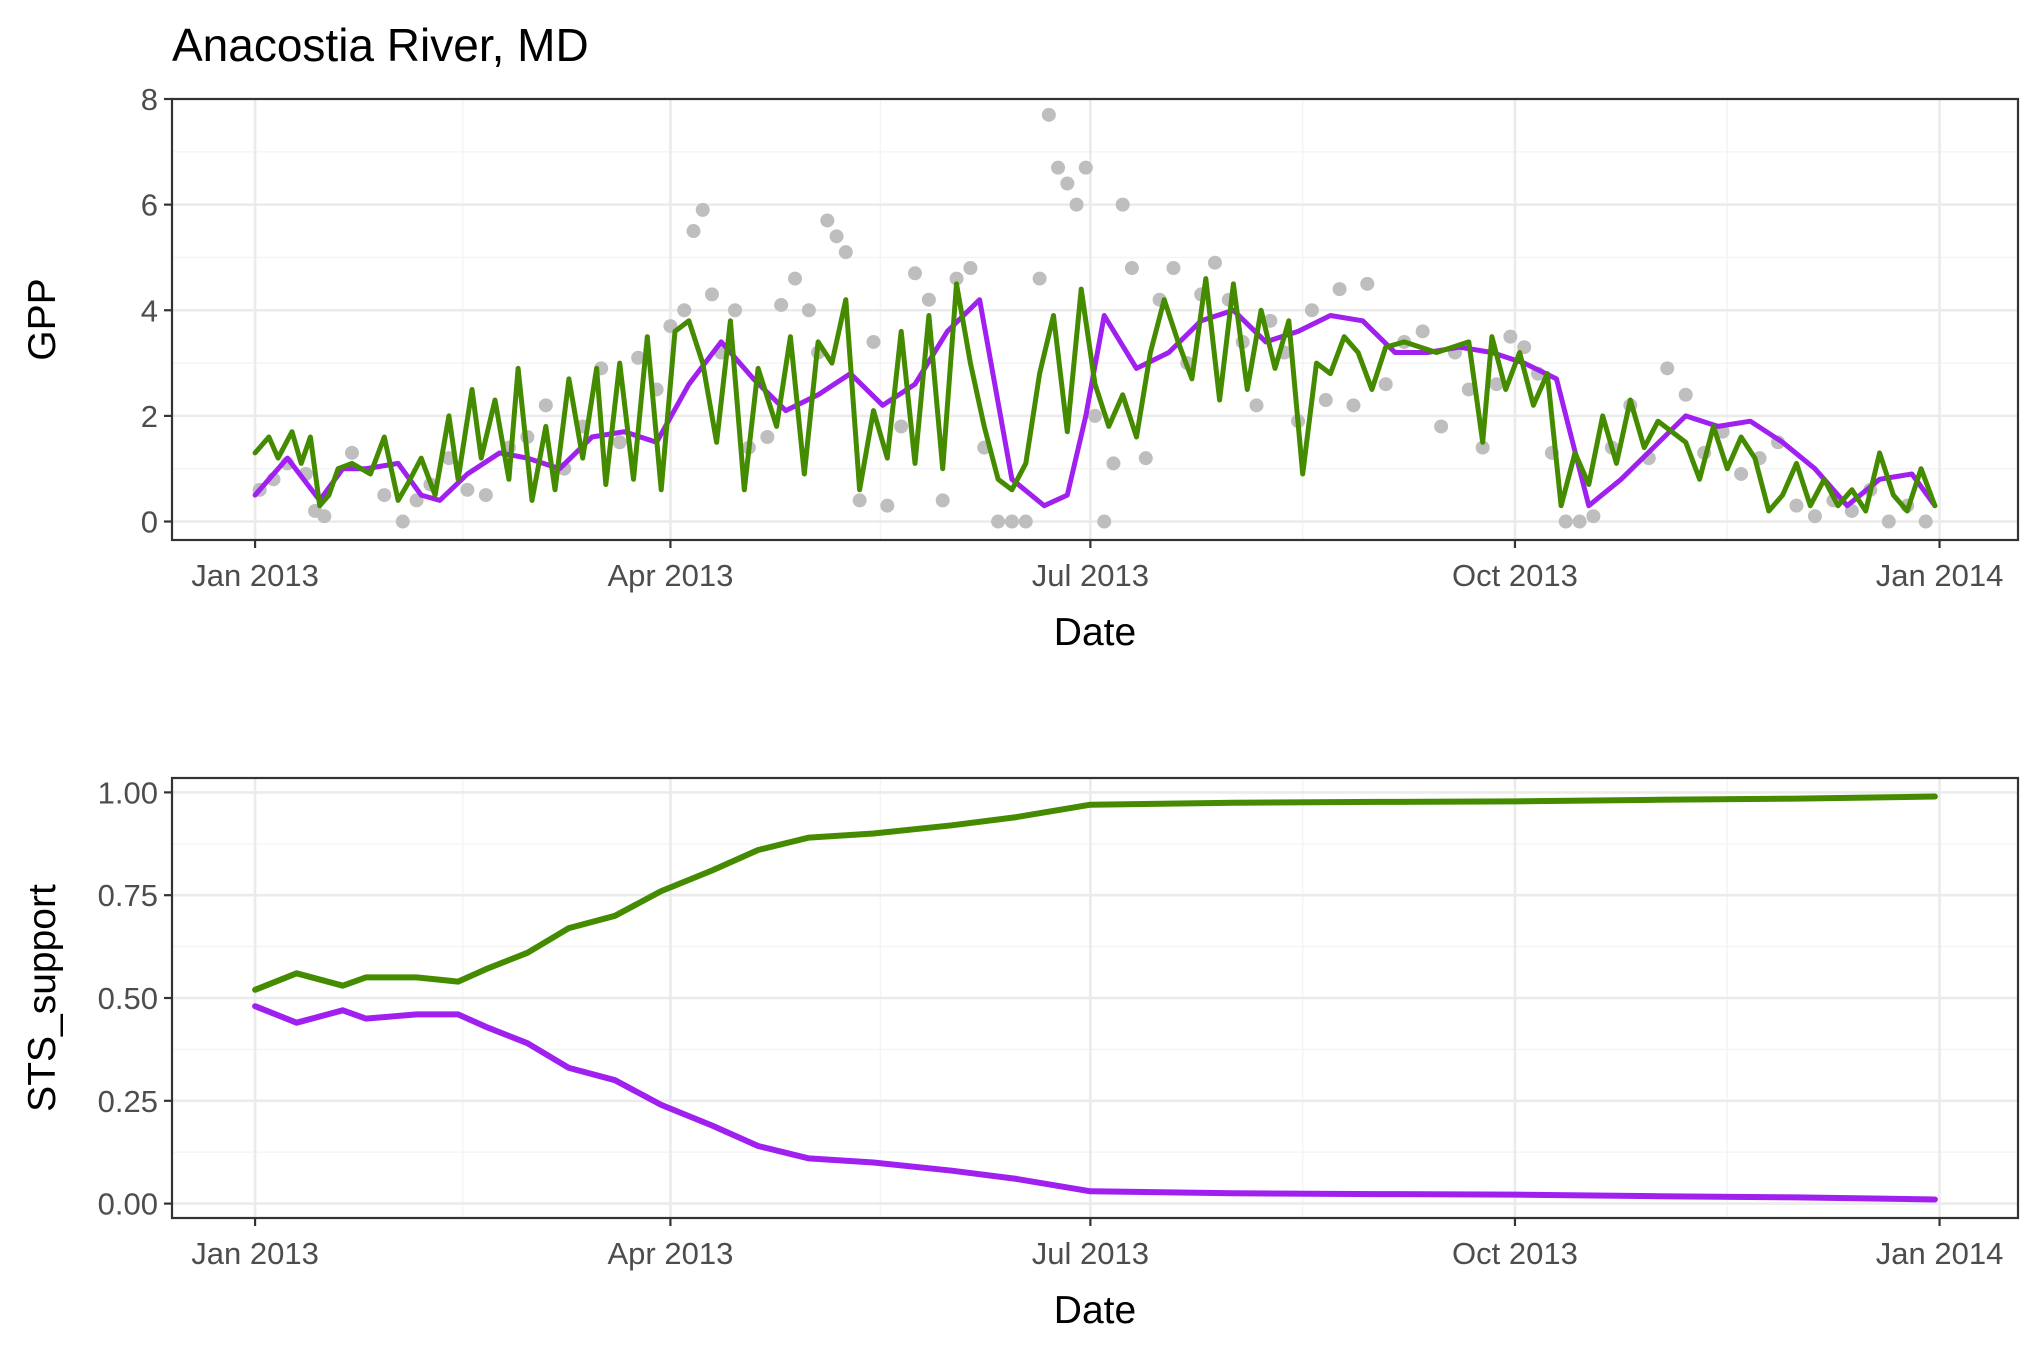  What do you see at coordinates (255, 575) in the screenshot?
I see `gpp-x-tick-label: Jan 2013` at bounding box center [255, 575].